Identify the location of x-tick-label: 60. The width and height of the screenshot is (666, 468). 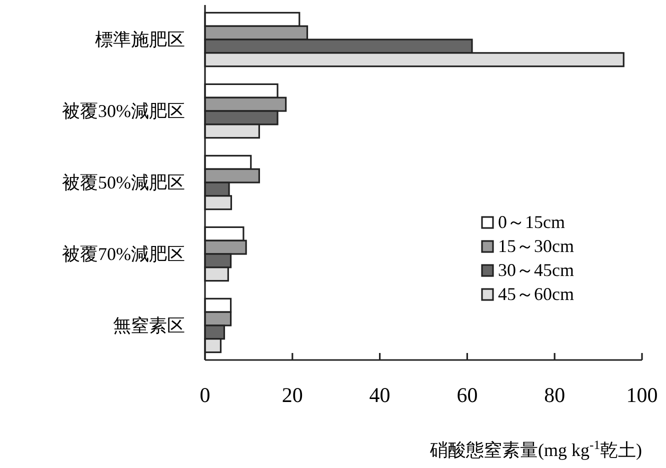
(467, 395).